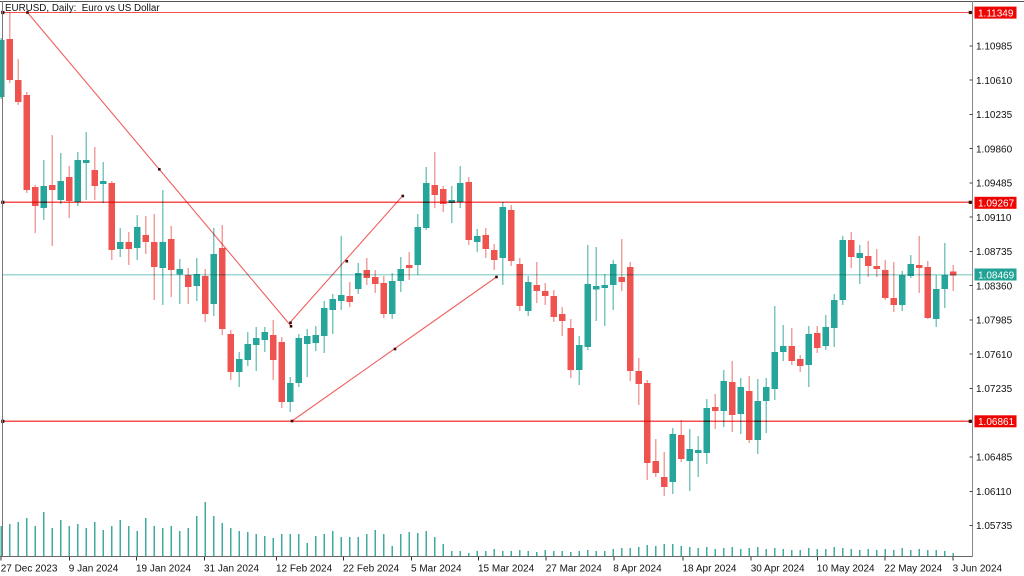 The height and width of the screenshot is (576, 1024). What do you see at coordinates (996, 204) in the screenshot?
I see `svg-text: 1.09267` at bounding box center [996, 204].